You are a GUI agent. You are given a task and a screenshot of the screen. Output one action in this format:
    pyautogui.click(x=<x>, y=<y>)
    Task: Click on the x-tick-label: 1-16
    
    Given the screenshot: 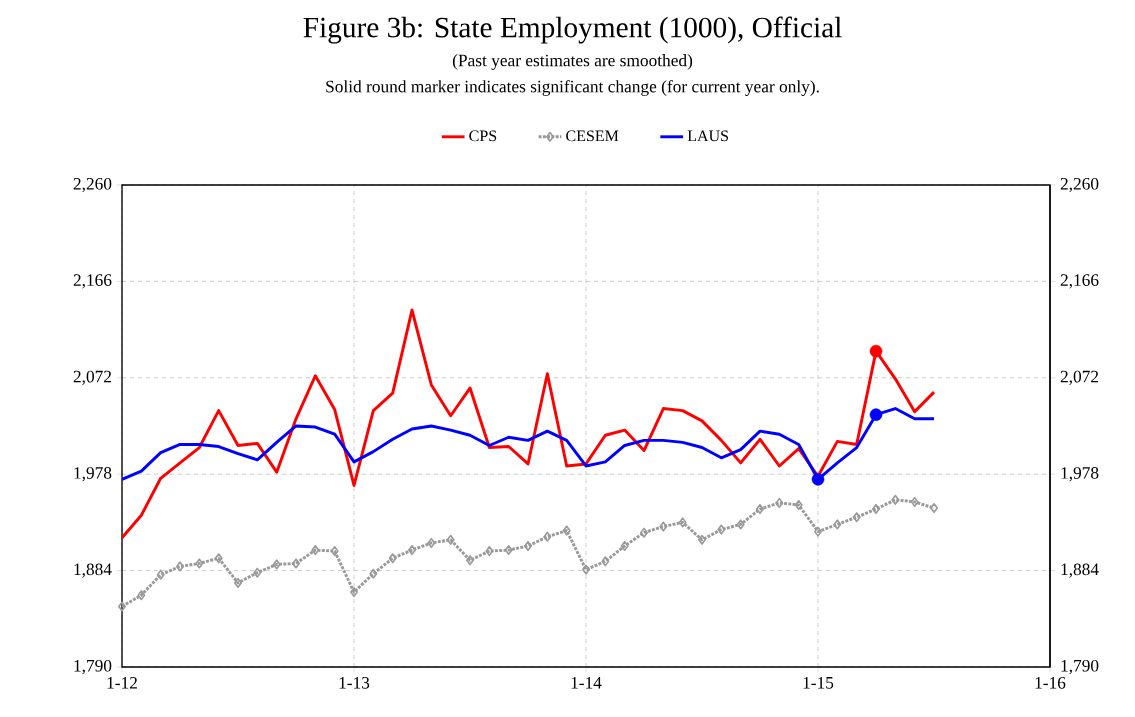 What is the action you would take?
    pyautogui.click(x=1050, y=683)
    